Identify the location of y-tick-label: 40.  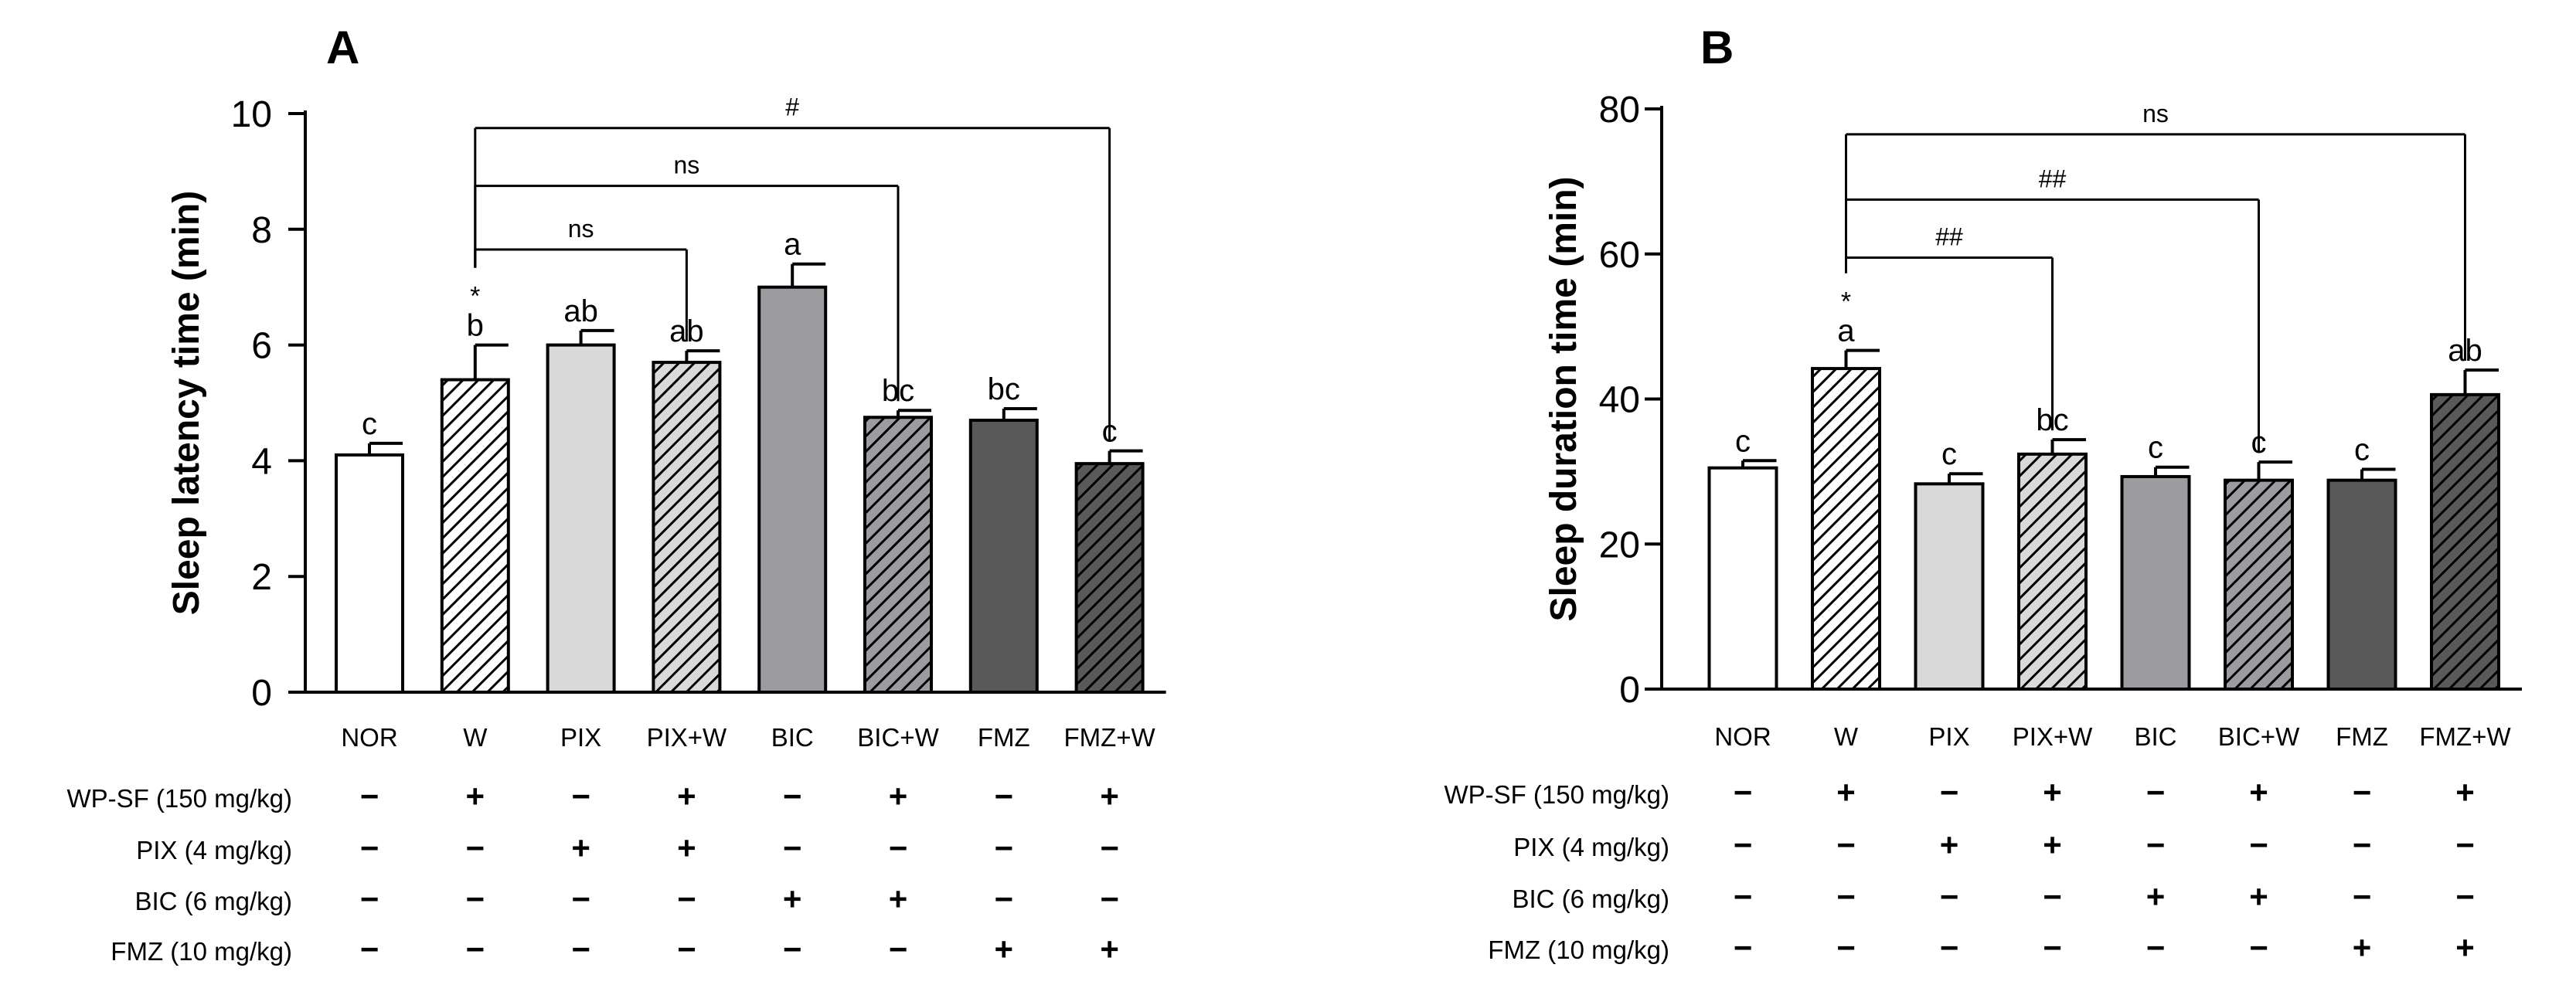
(1619, 400).